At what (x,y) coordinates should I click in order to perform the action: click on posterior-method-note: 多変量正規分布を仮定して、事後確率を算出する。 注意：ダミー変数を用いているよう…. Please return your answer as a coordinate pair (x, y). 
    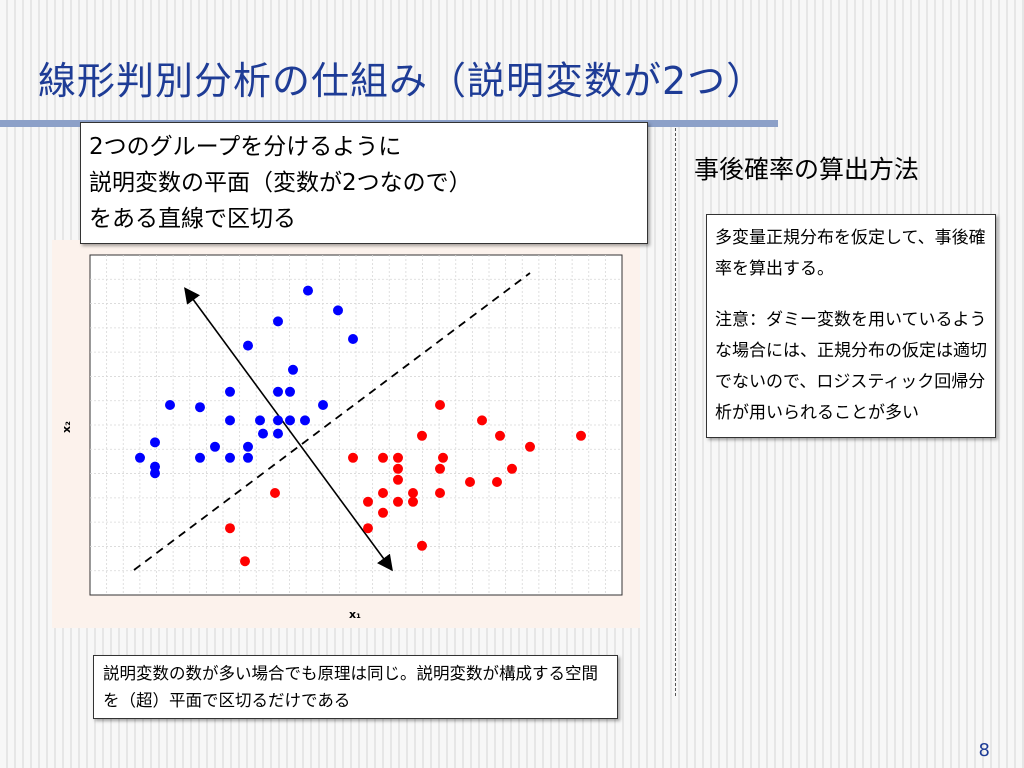
    Looking at the image, I should click on (851, 326).